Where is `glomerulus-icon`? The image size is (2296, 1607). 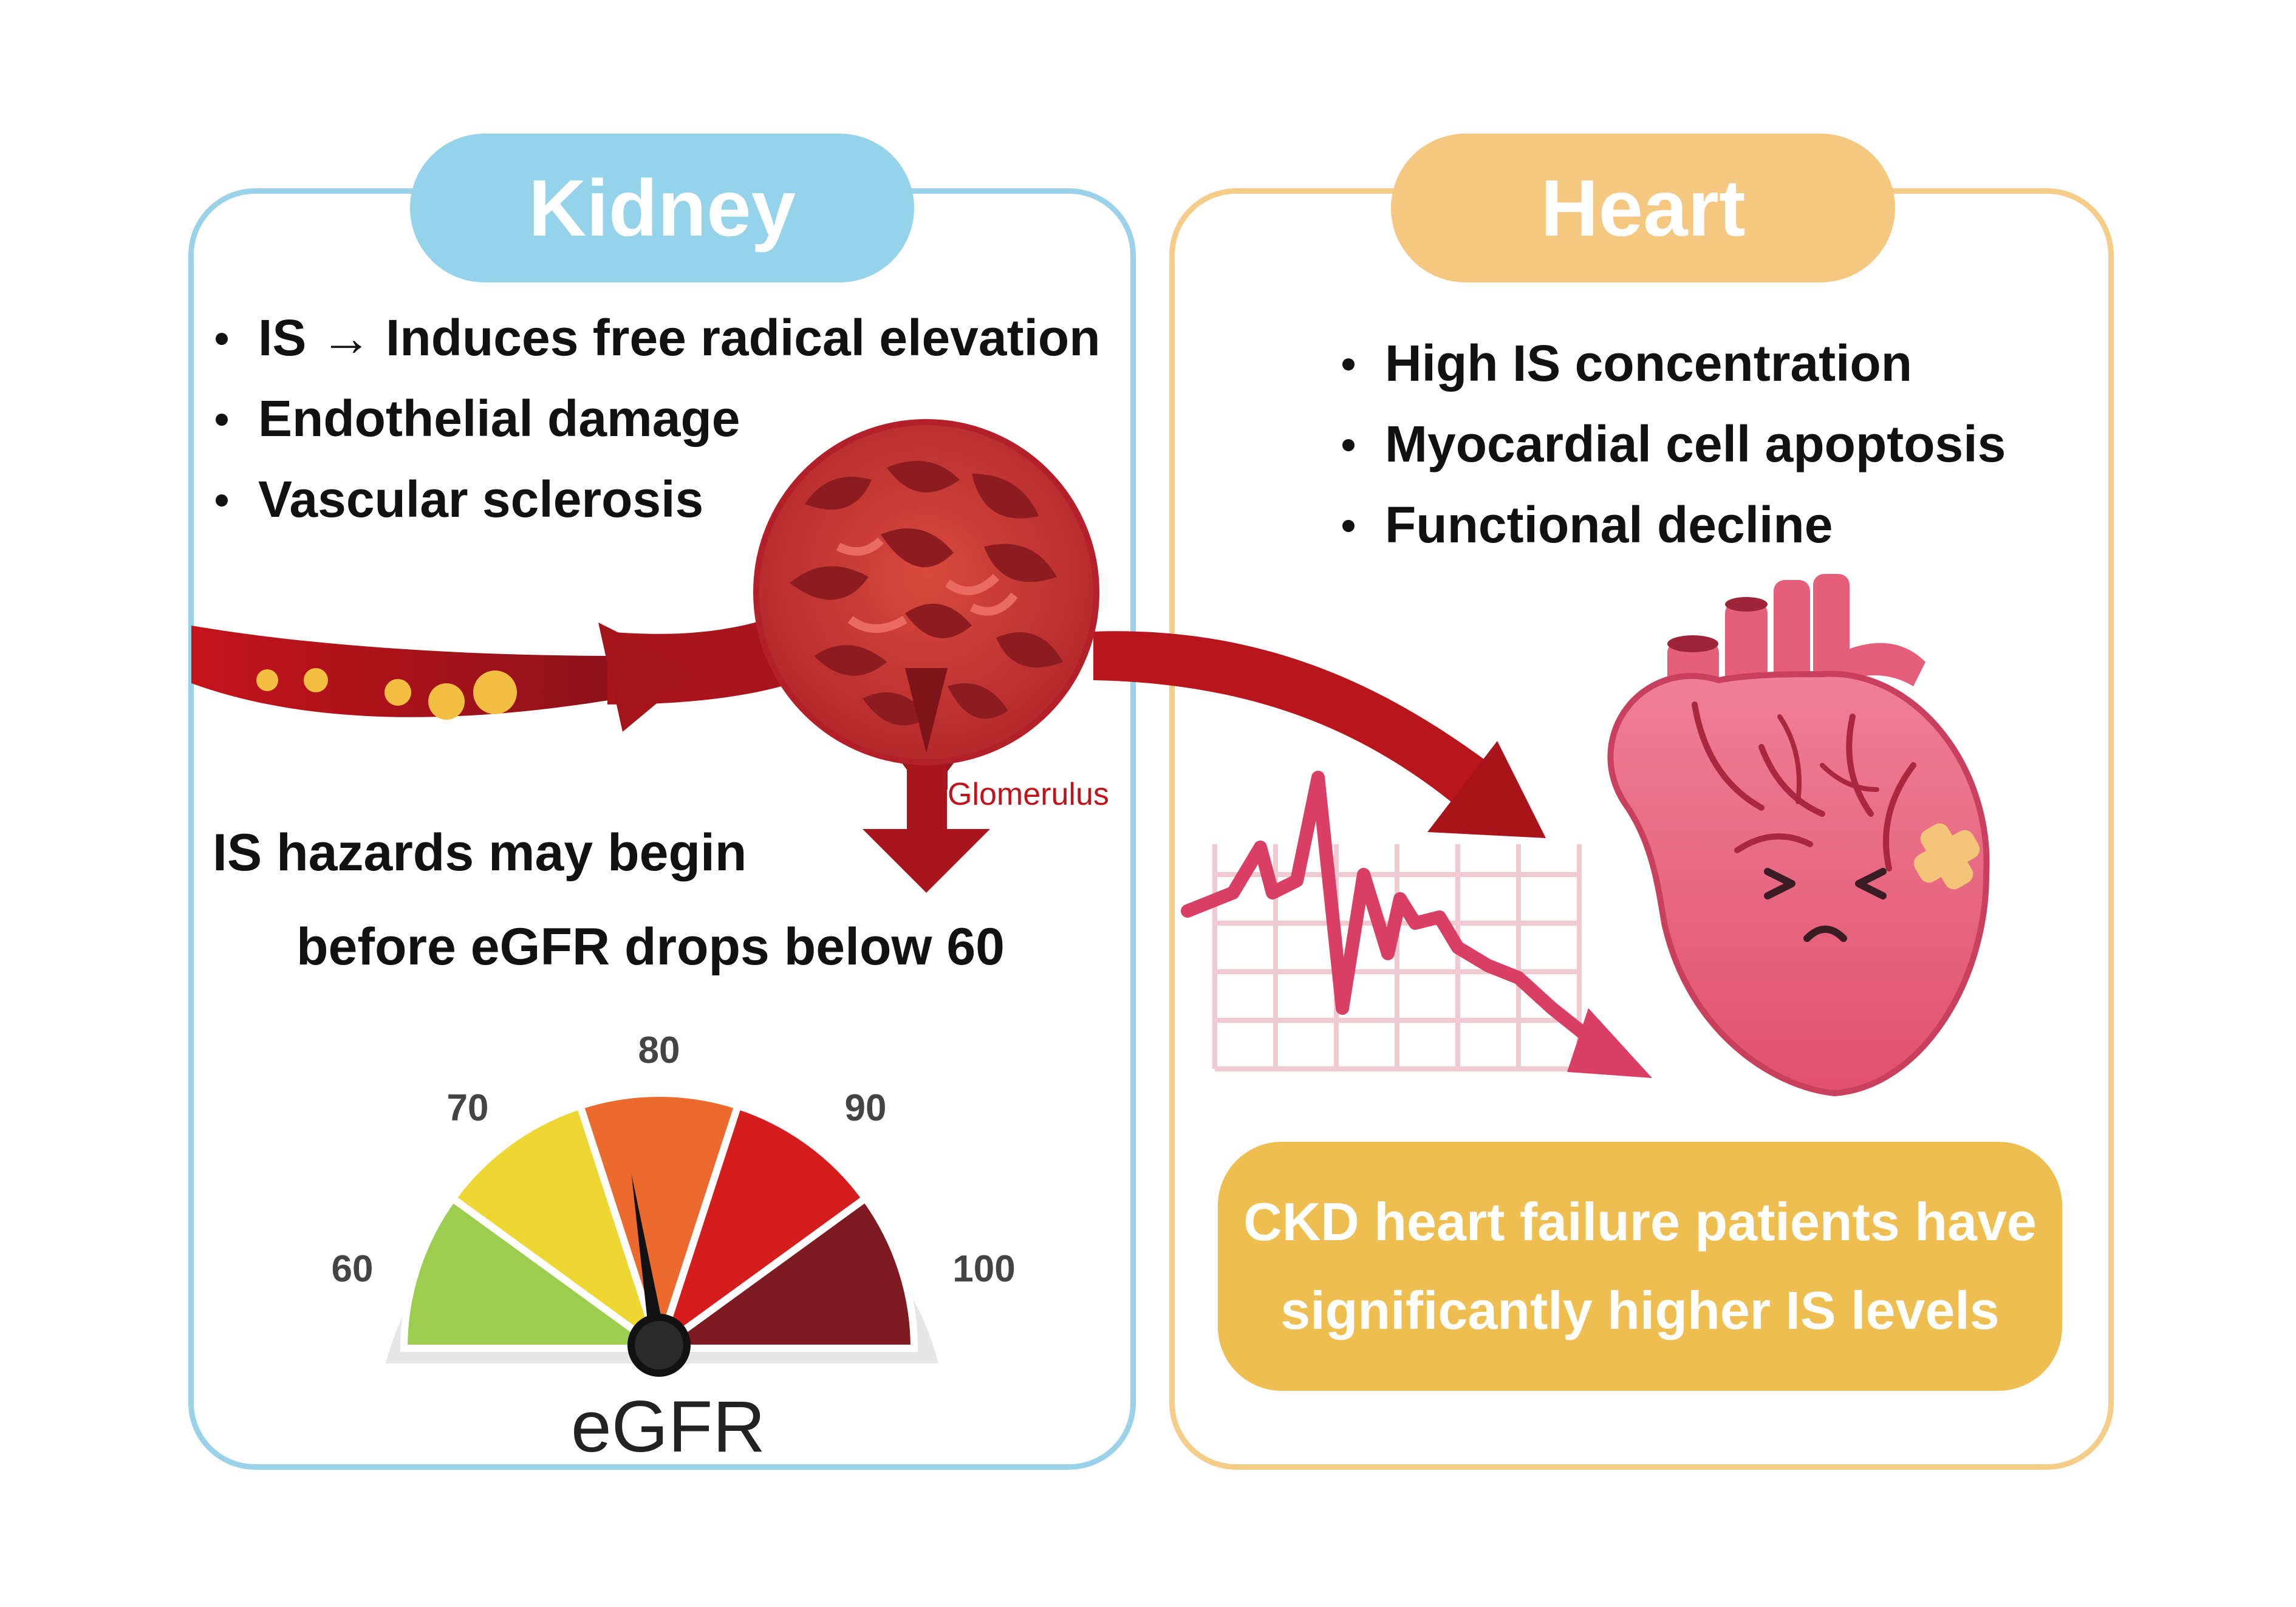
glomerulus-icon is located at coordinates (926, 604).